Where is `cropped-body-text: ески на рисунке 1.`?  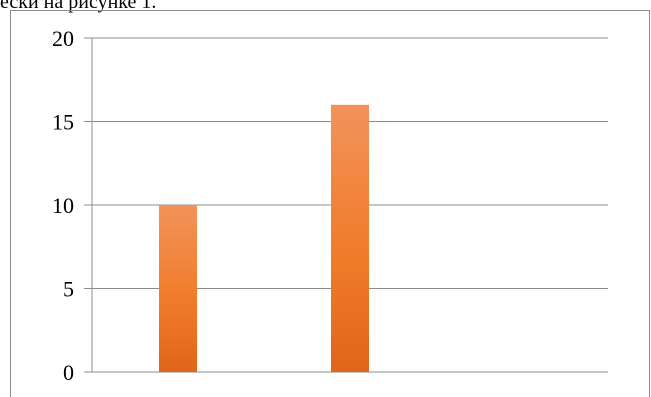 cropped-body-text: ески на рисунке 1. is located at coordinates (78, 6).